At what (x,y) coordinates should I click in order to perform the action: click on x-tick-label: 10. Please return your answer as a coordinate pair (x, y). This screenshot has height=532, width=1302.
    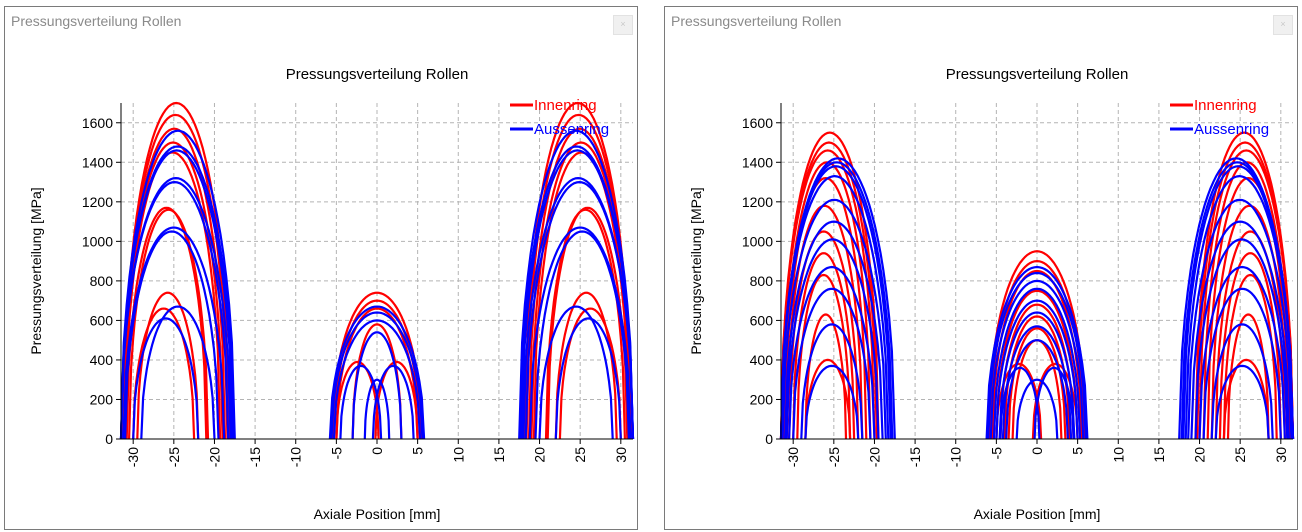
    Looking at the image, I should click on (1118, 455).